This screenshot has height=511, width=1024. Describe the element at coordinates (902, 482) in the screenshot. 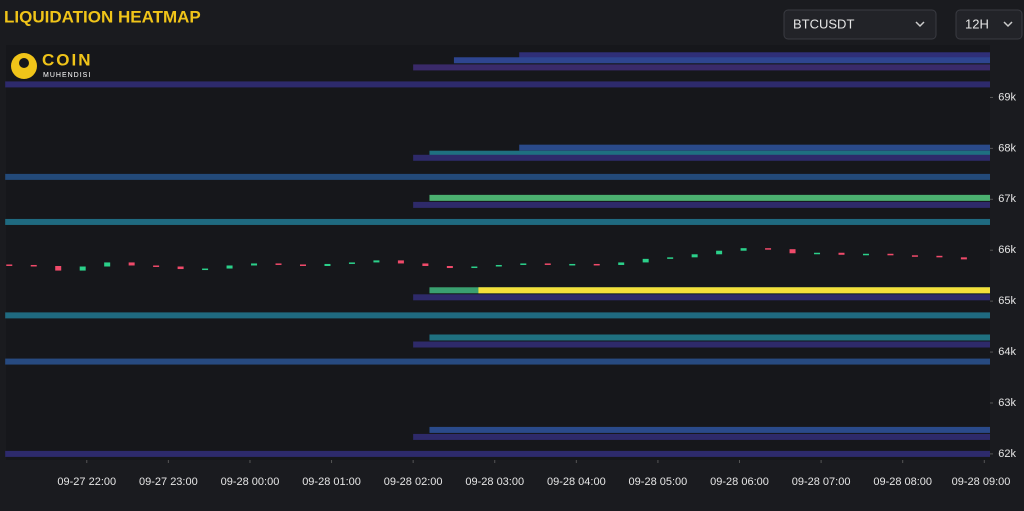

I see `x-tick-label: 09-28 08:00` at that location.